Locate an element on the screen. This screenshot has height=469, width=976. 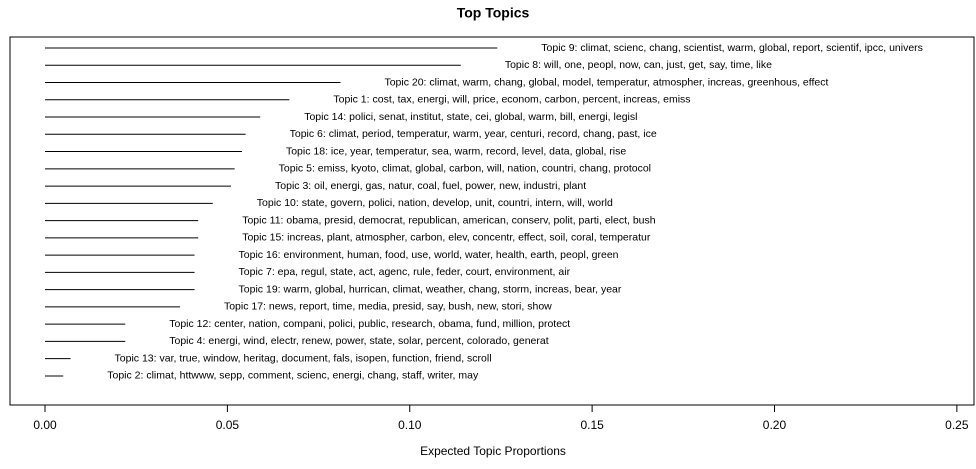
x-axis-label: Expected Topic Proportions is located at coordinates (493, 451).